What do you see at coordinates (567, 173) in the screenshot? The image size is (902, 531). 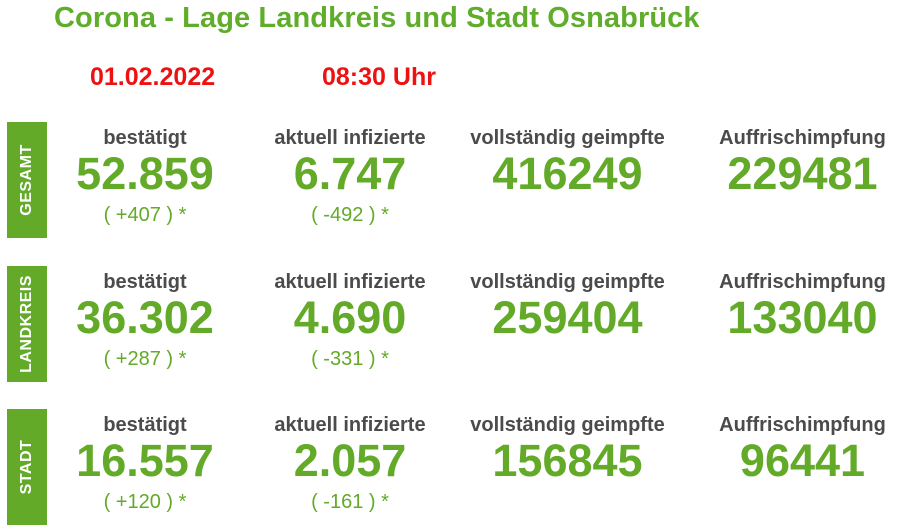 I see `stat-value: 416249` at bounding box center [567, 173].